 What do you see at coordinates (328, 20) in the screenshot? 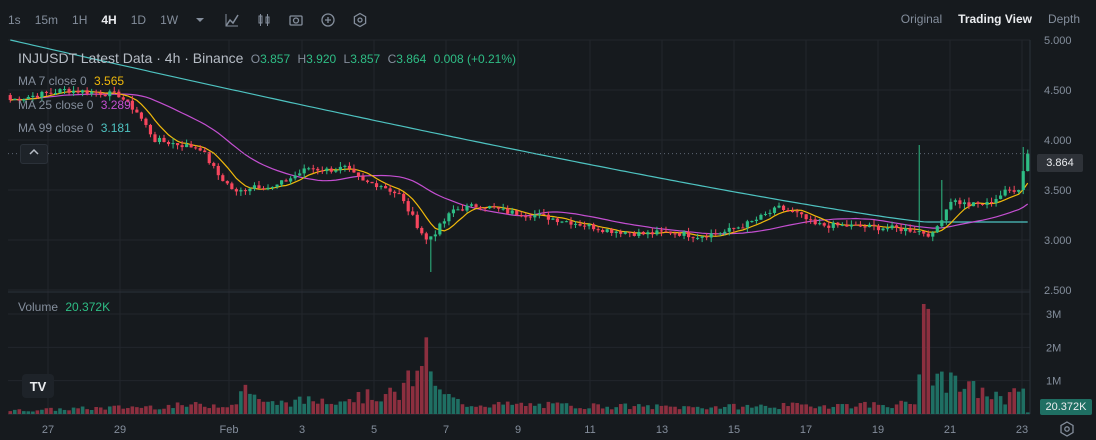
I see `add-icon` at bounding box center [328, 20].